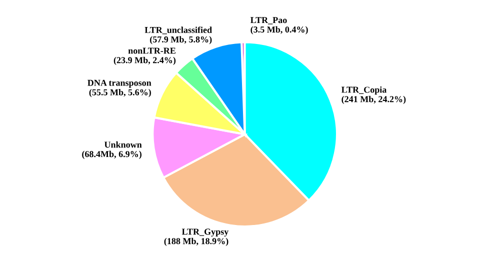 The width and height of the screenshot is (480, 266). I want to click on slice-label: Unknown, so click(123, 144).